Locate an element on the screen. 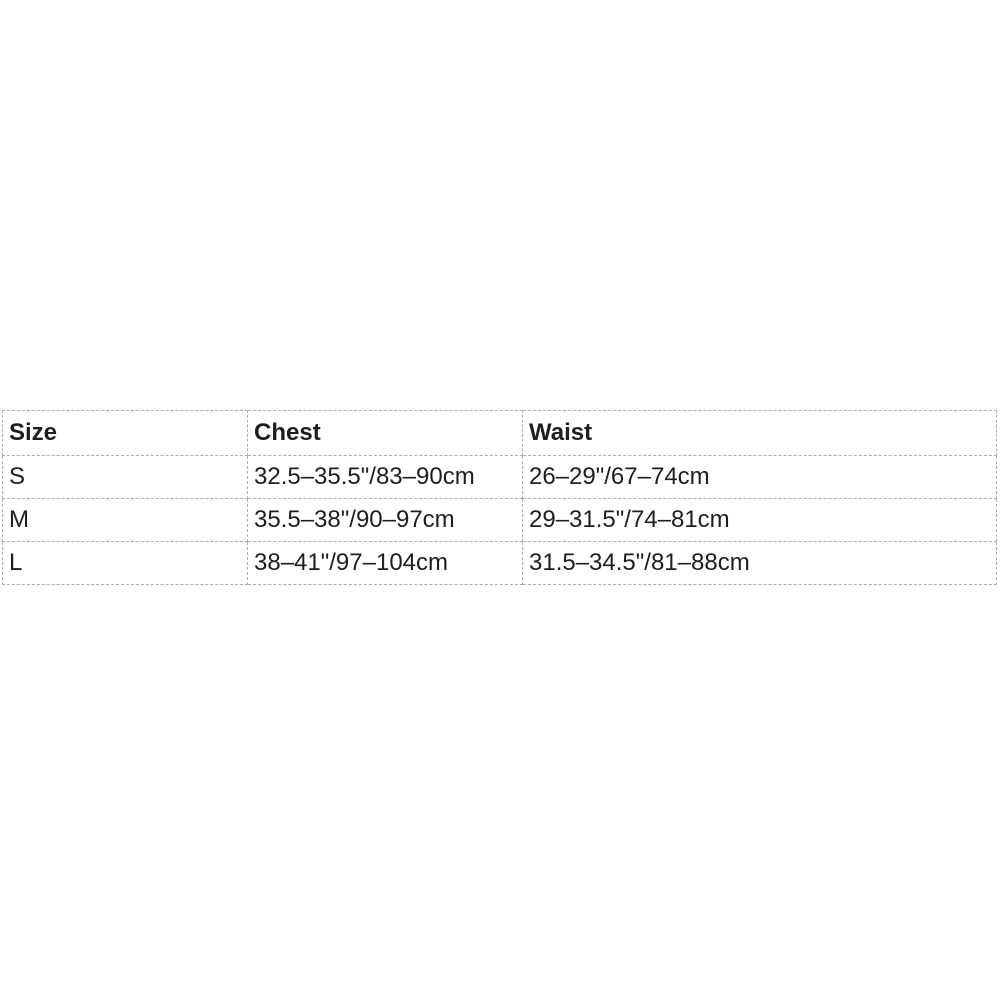  table-row-s: S 32.5–35.5"/83–90cm 26–29"/67–74cm is located at coordinates (499, 477).